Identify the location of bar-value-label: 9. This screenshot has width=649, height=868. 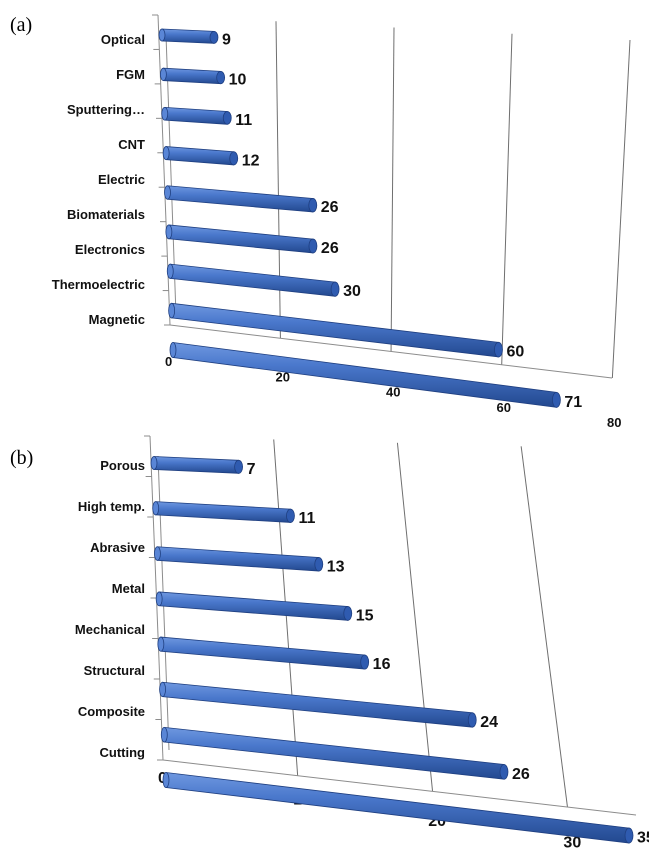
(226, 39).